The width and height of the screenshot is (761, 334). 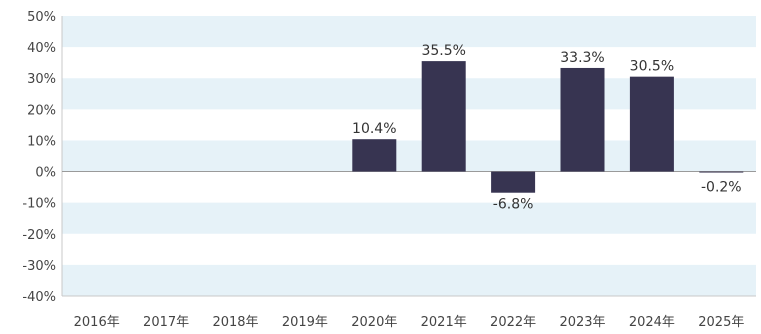 What do you see at coordinates (41, 17) in the screenshot?
I see `y-tick-label: 50%` at bounding box center [41, 17].